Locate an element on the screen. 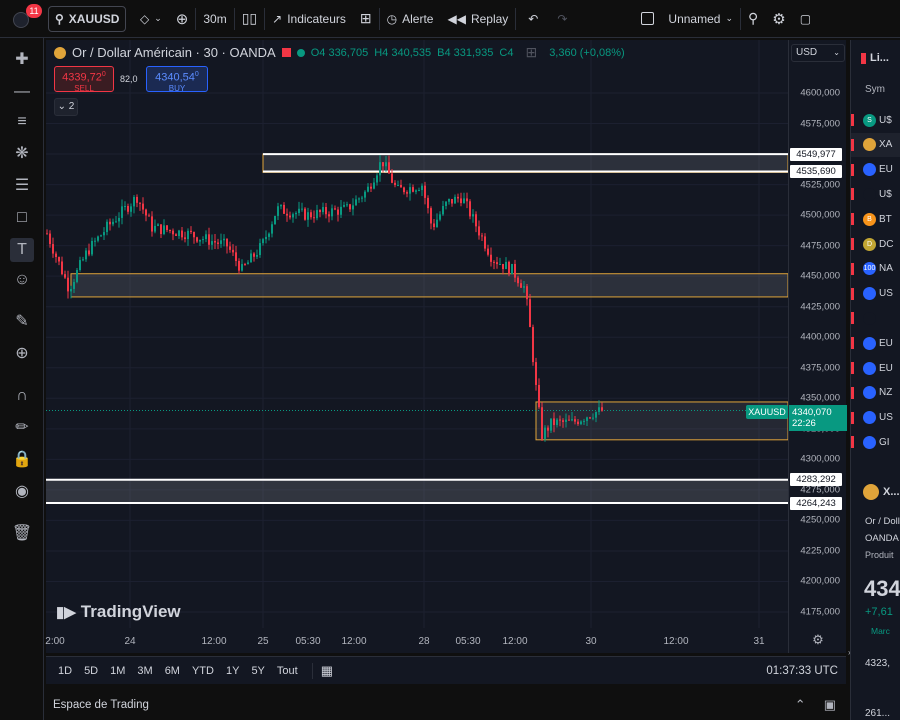 The width and height of the screenshot is (900, 720). alert-button: ◷ Alerte is located at coordinates (410, 19).